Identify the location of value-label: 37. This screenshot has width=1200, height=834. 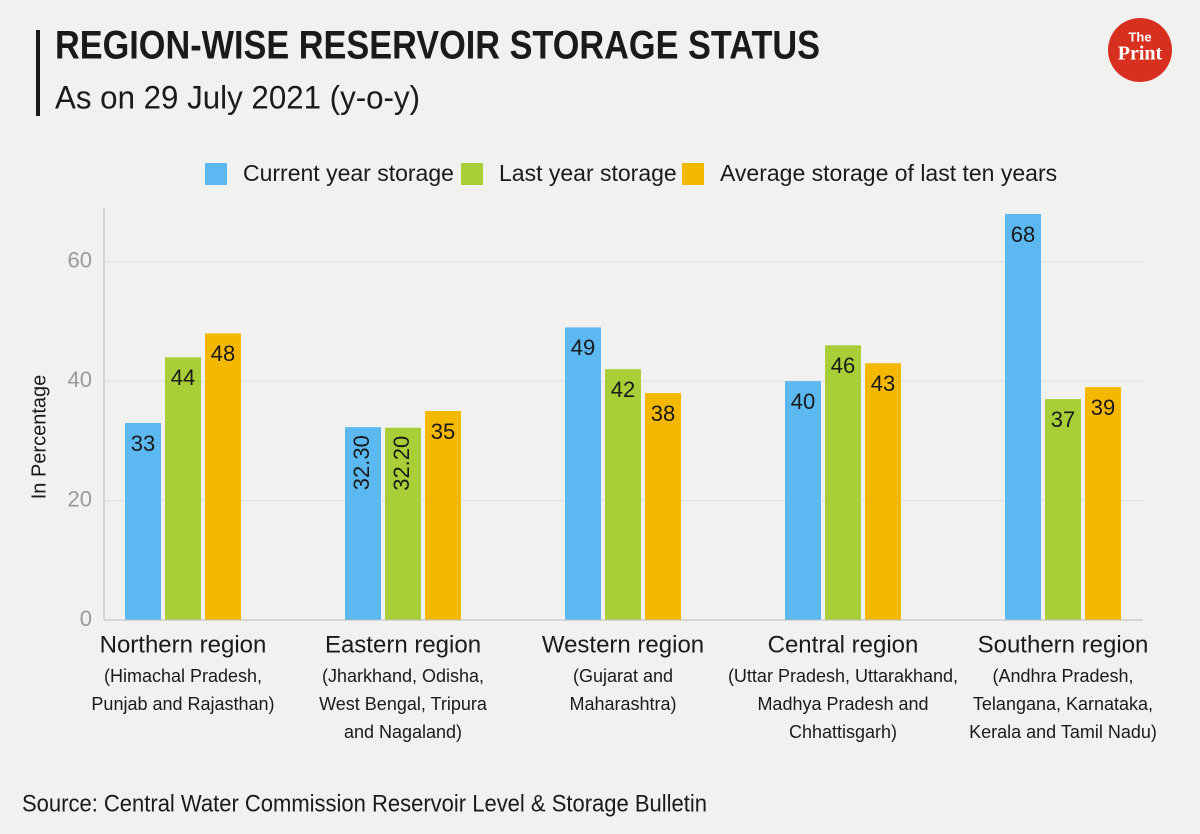
(1063, 419).